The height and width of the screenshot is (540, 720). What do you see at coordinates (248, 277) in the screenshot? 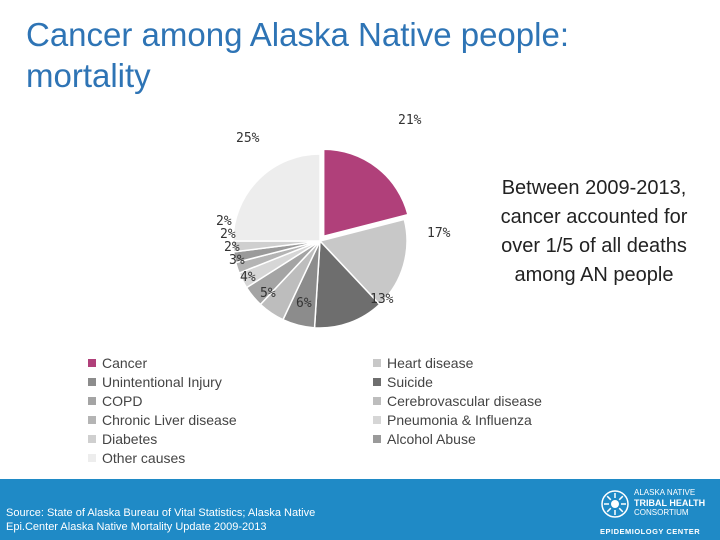
I see `slice-label-copd: 4%` at bounding box center [248, 277].